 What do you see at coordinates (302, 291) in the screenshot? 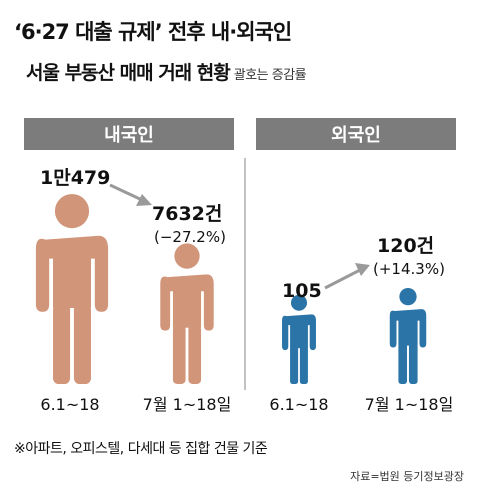
I see `value-label-foreign-june: 105` at bounding box center [302, 291].